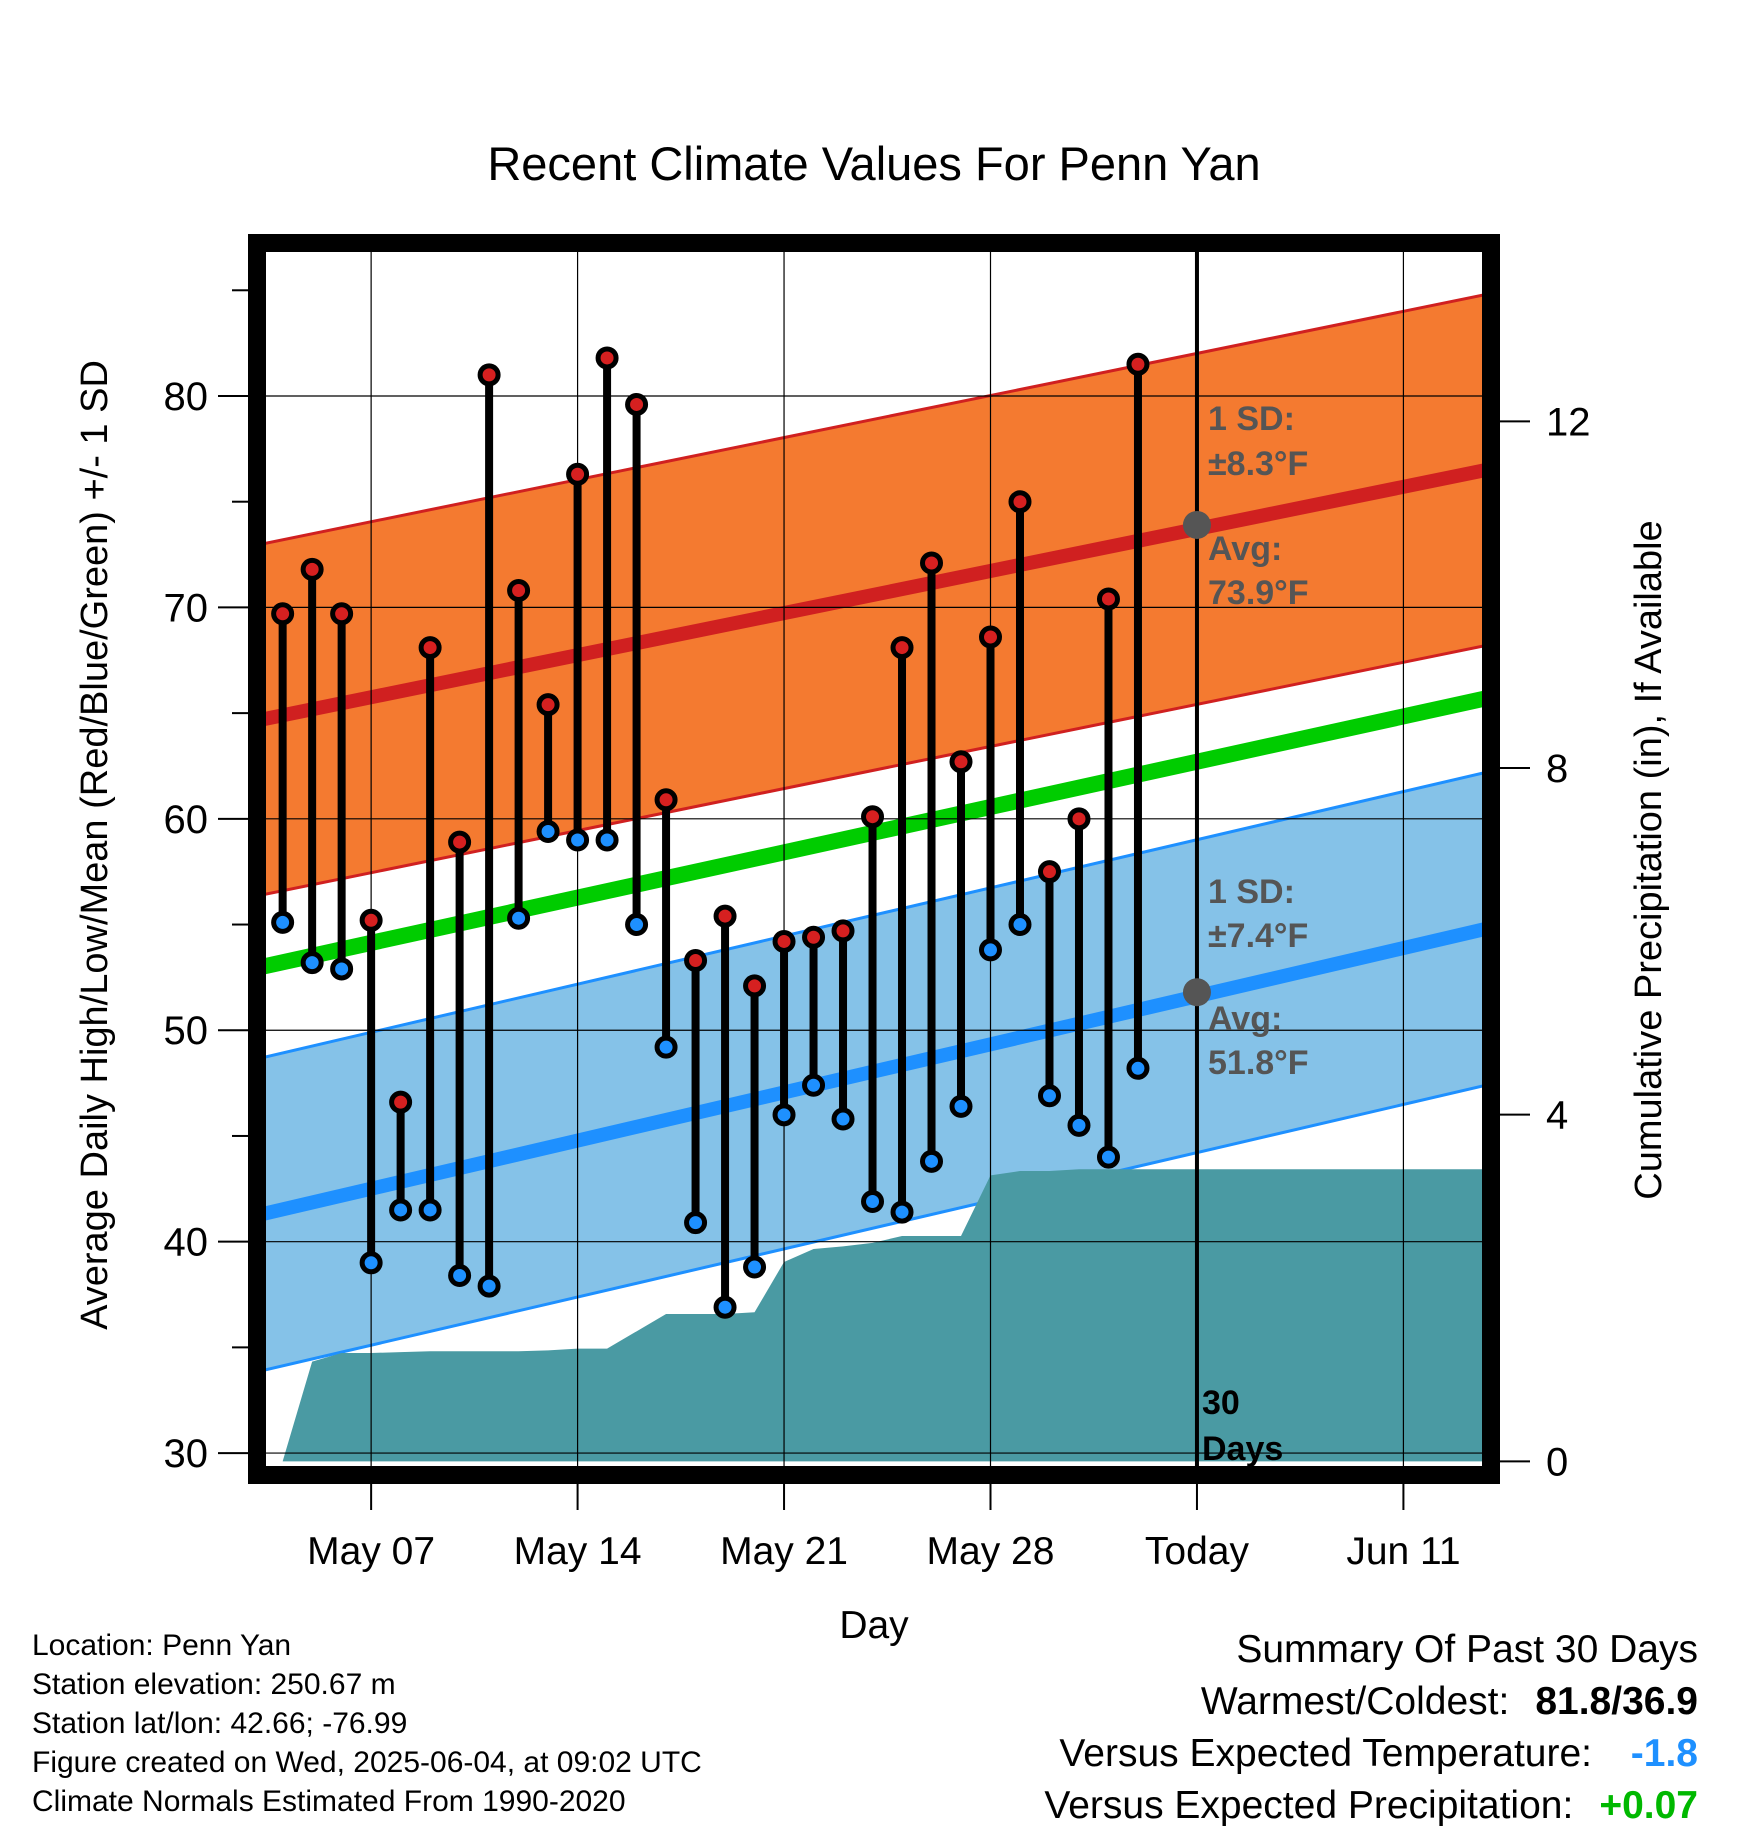  Describe the element at coordinates (1616, 1701) in the screenshot. I see `warm-cold-value: 81.8/36.9` at that location.